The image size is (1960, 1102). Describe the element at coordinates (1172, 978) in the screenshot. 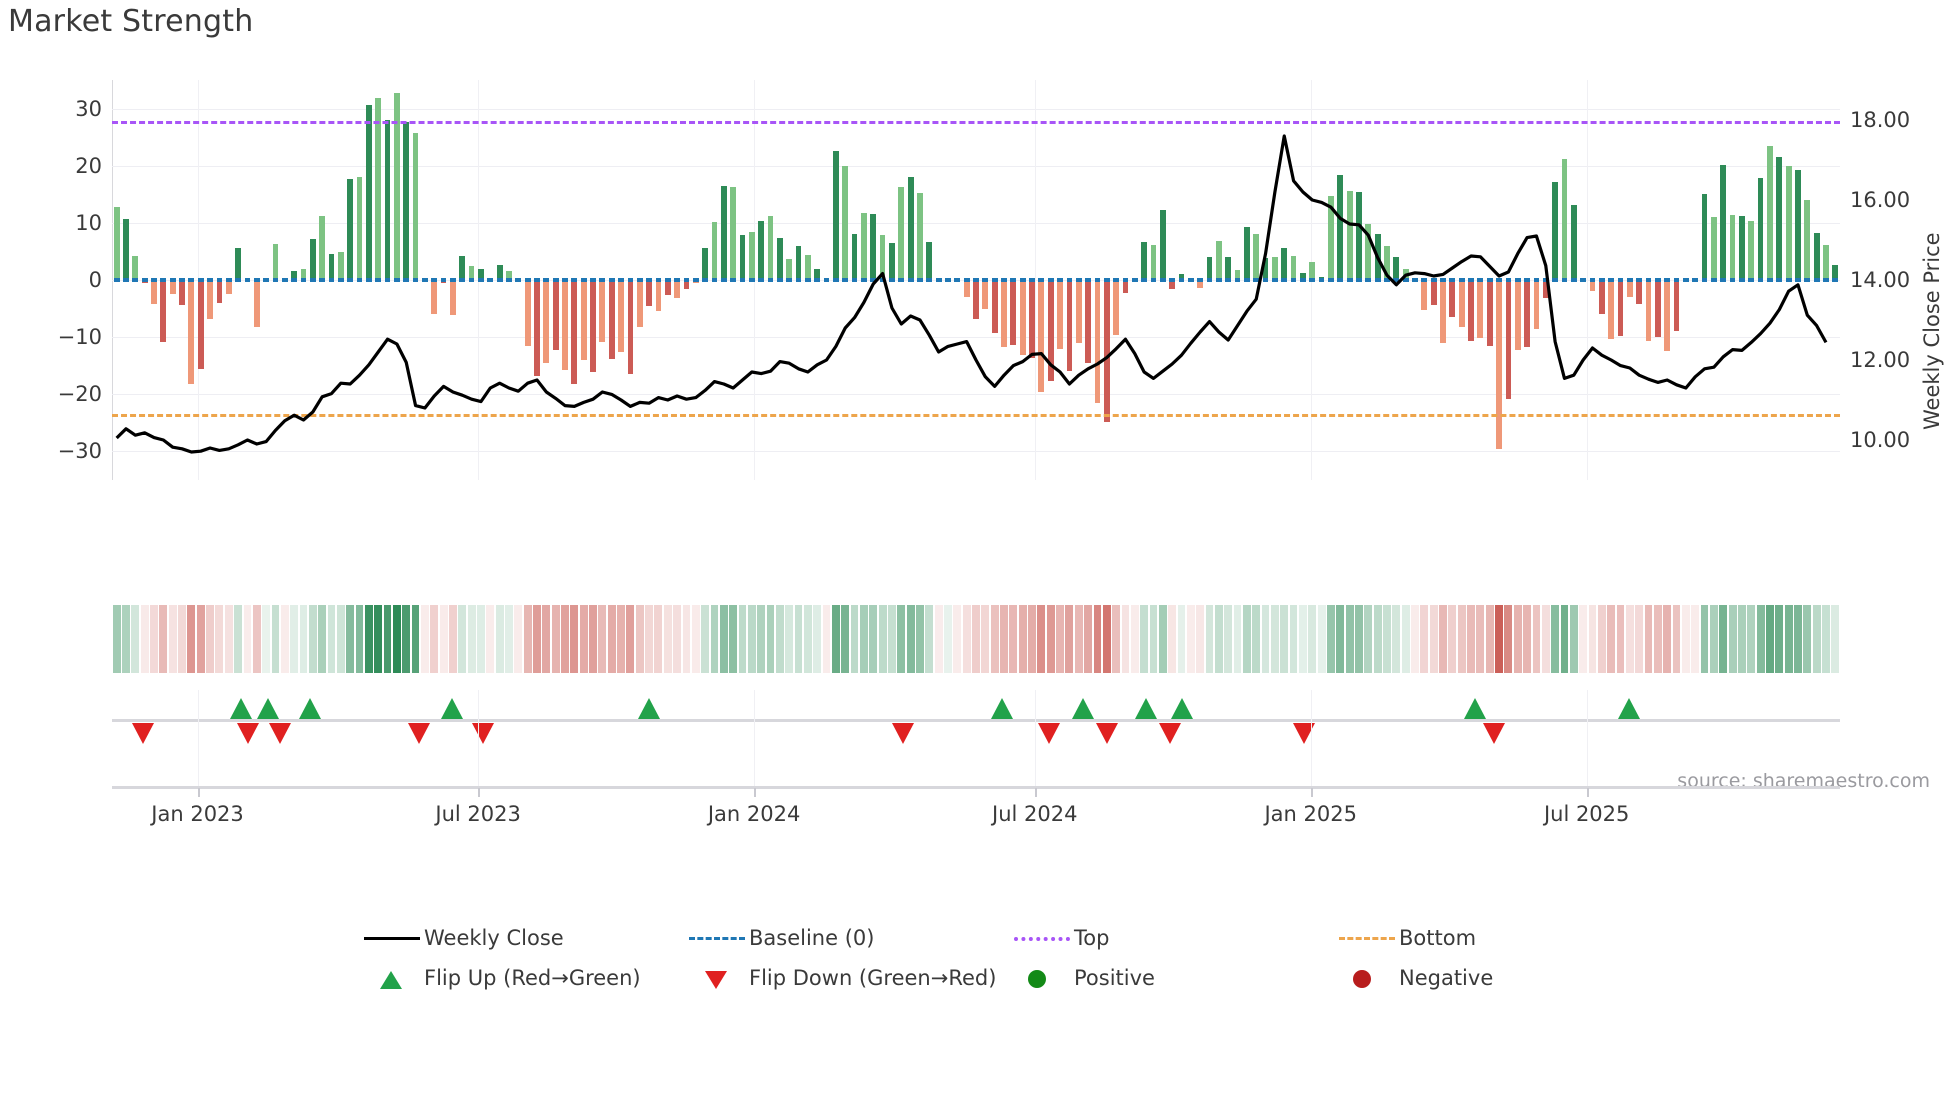

I see `legend-item: Positive` at that location.